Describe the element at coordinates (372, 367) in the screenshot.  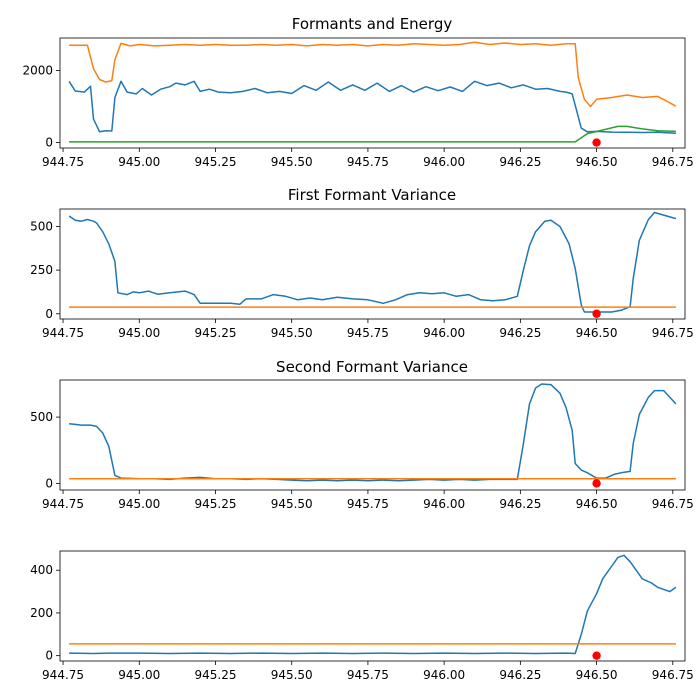
I see `chart-title: Second Formant Variance` at that location.